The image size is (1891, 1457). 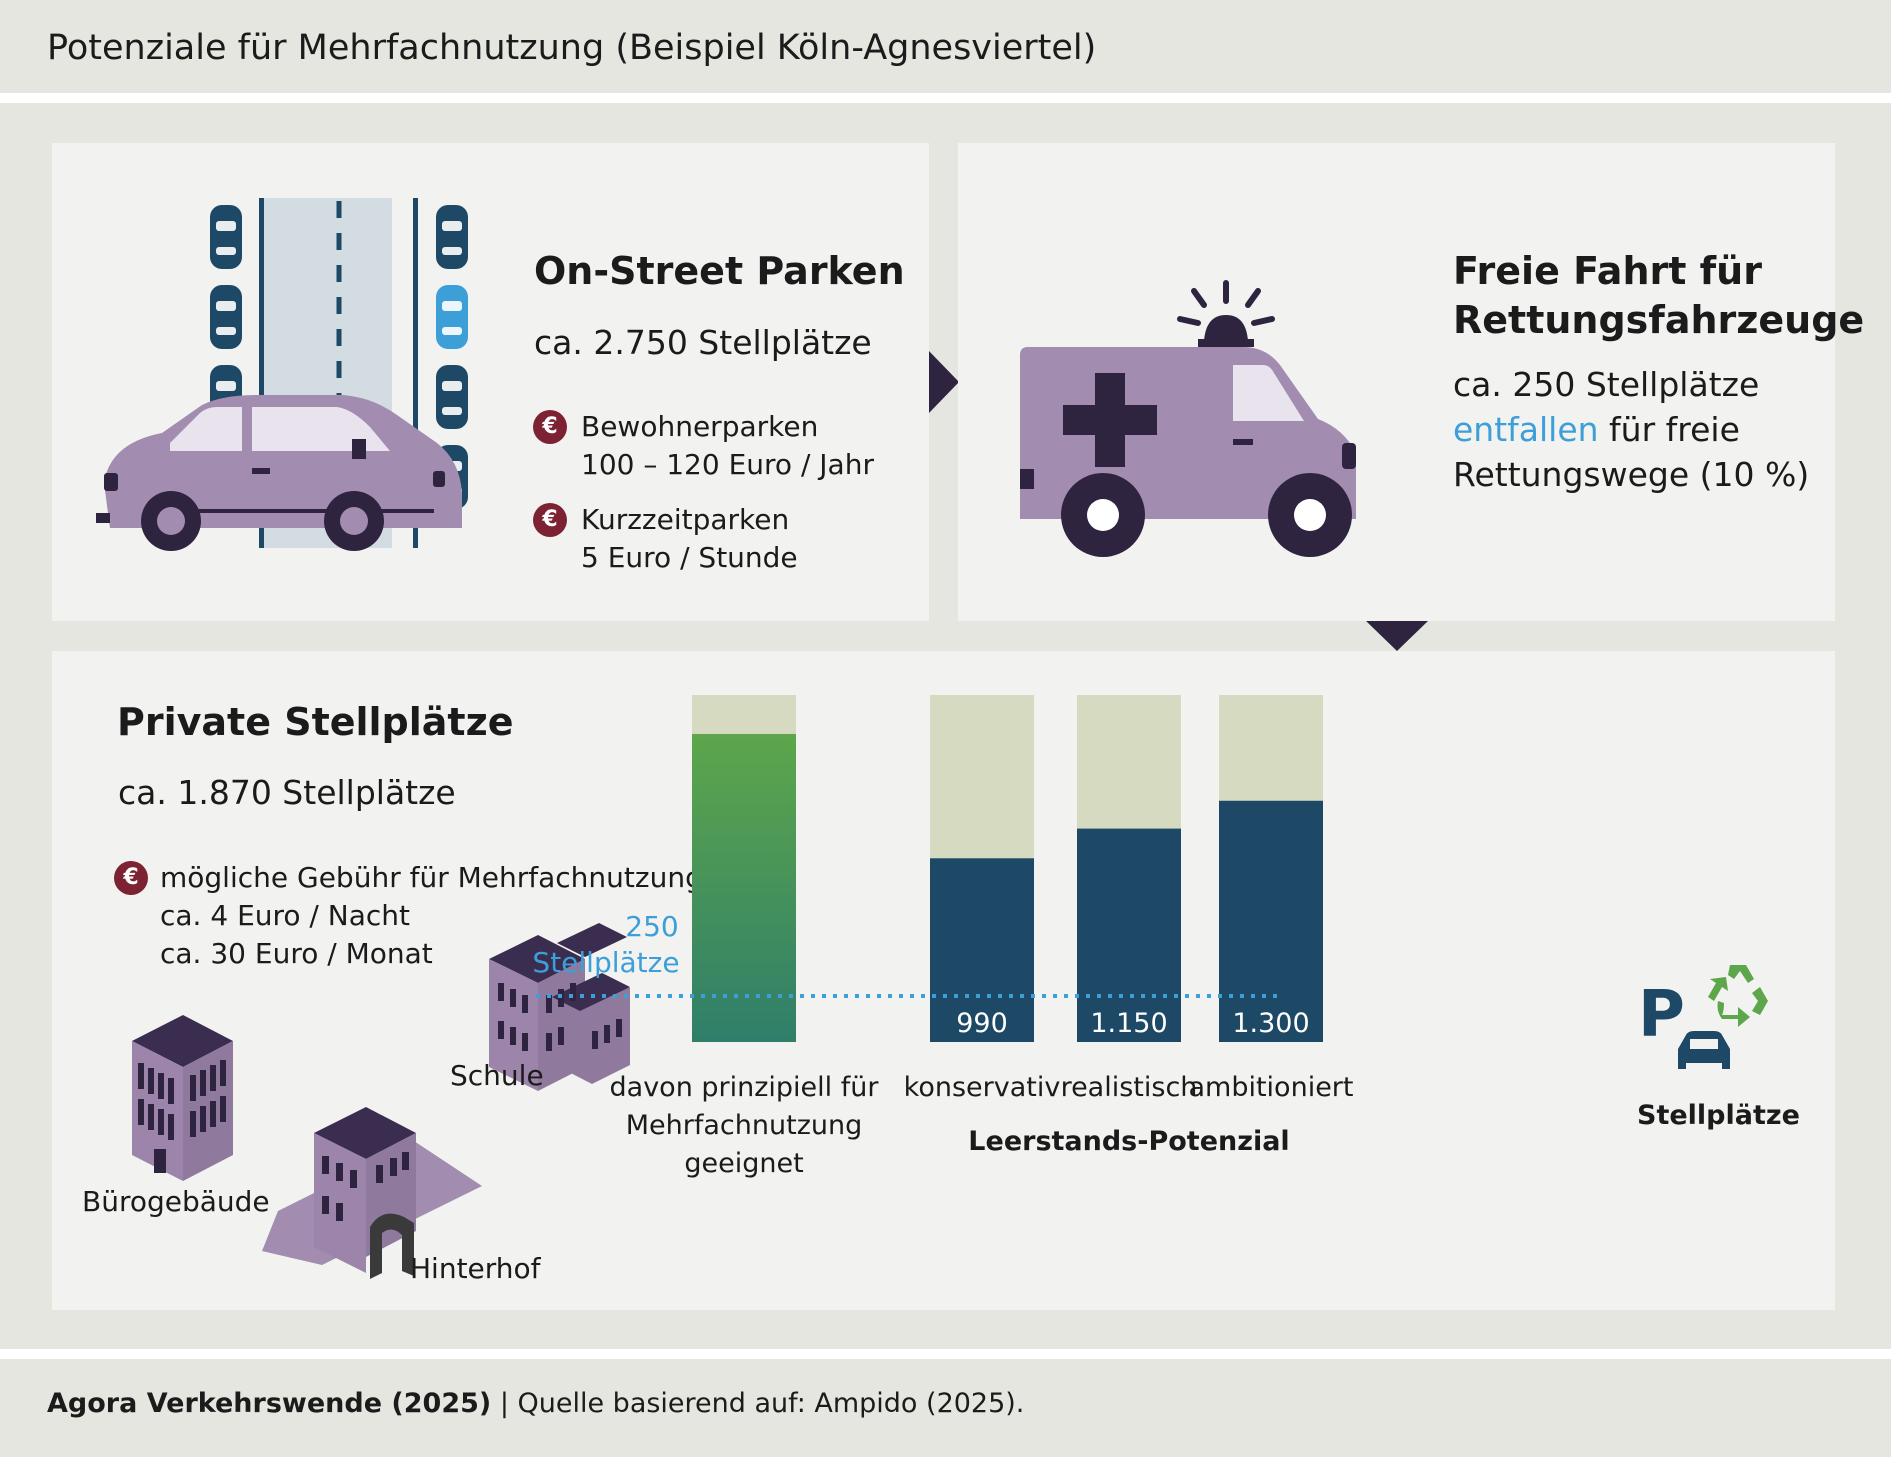 What do you see at coordinates (945, 98) in the screenshot?
I see `divider-top` at bounding box center [945, 98].